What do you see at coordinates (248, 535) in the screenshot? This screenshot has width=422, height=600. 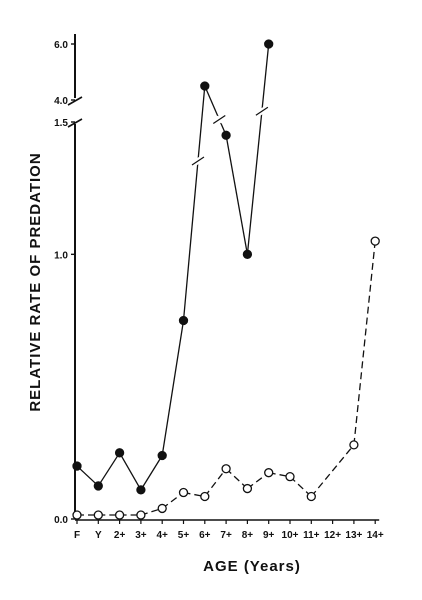 I see `x-tick-label: 8+` at bounding box center [248, 535].